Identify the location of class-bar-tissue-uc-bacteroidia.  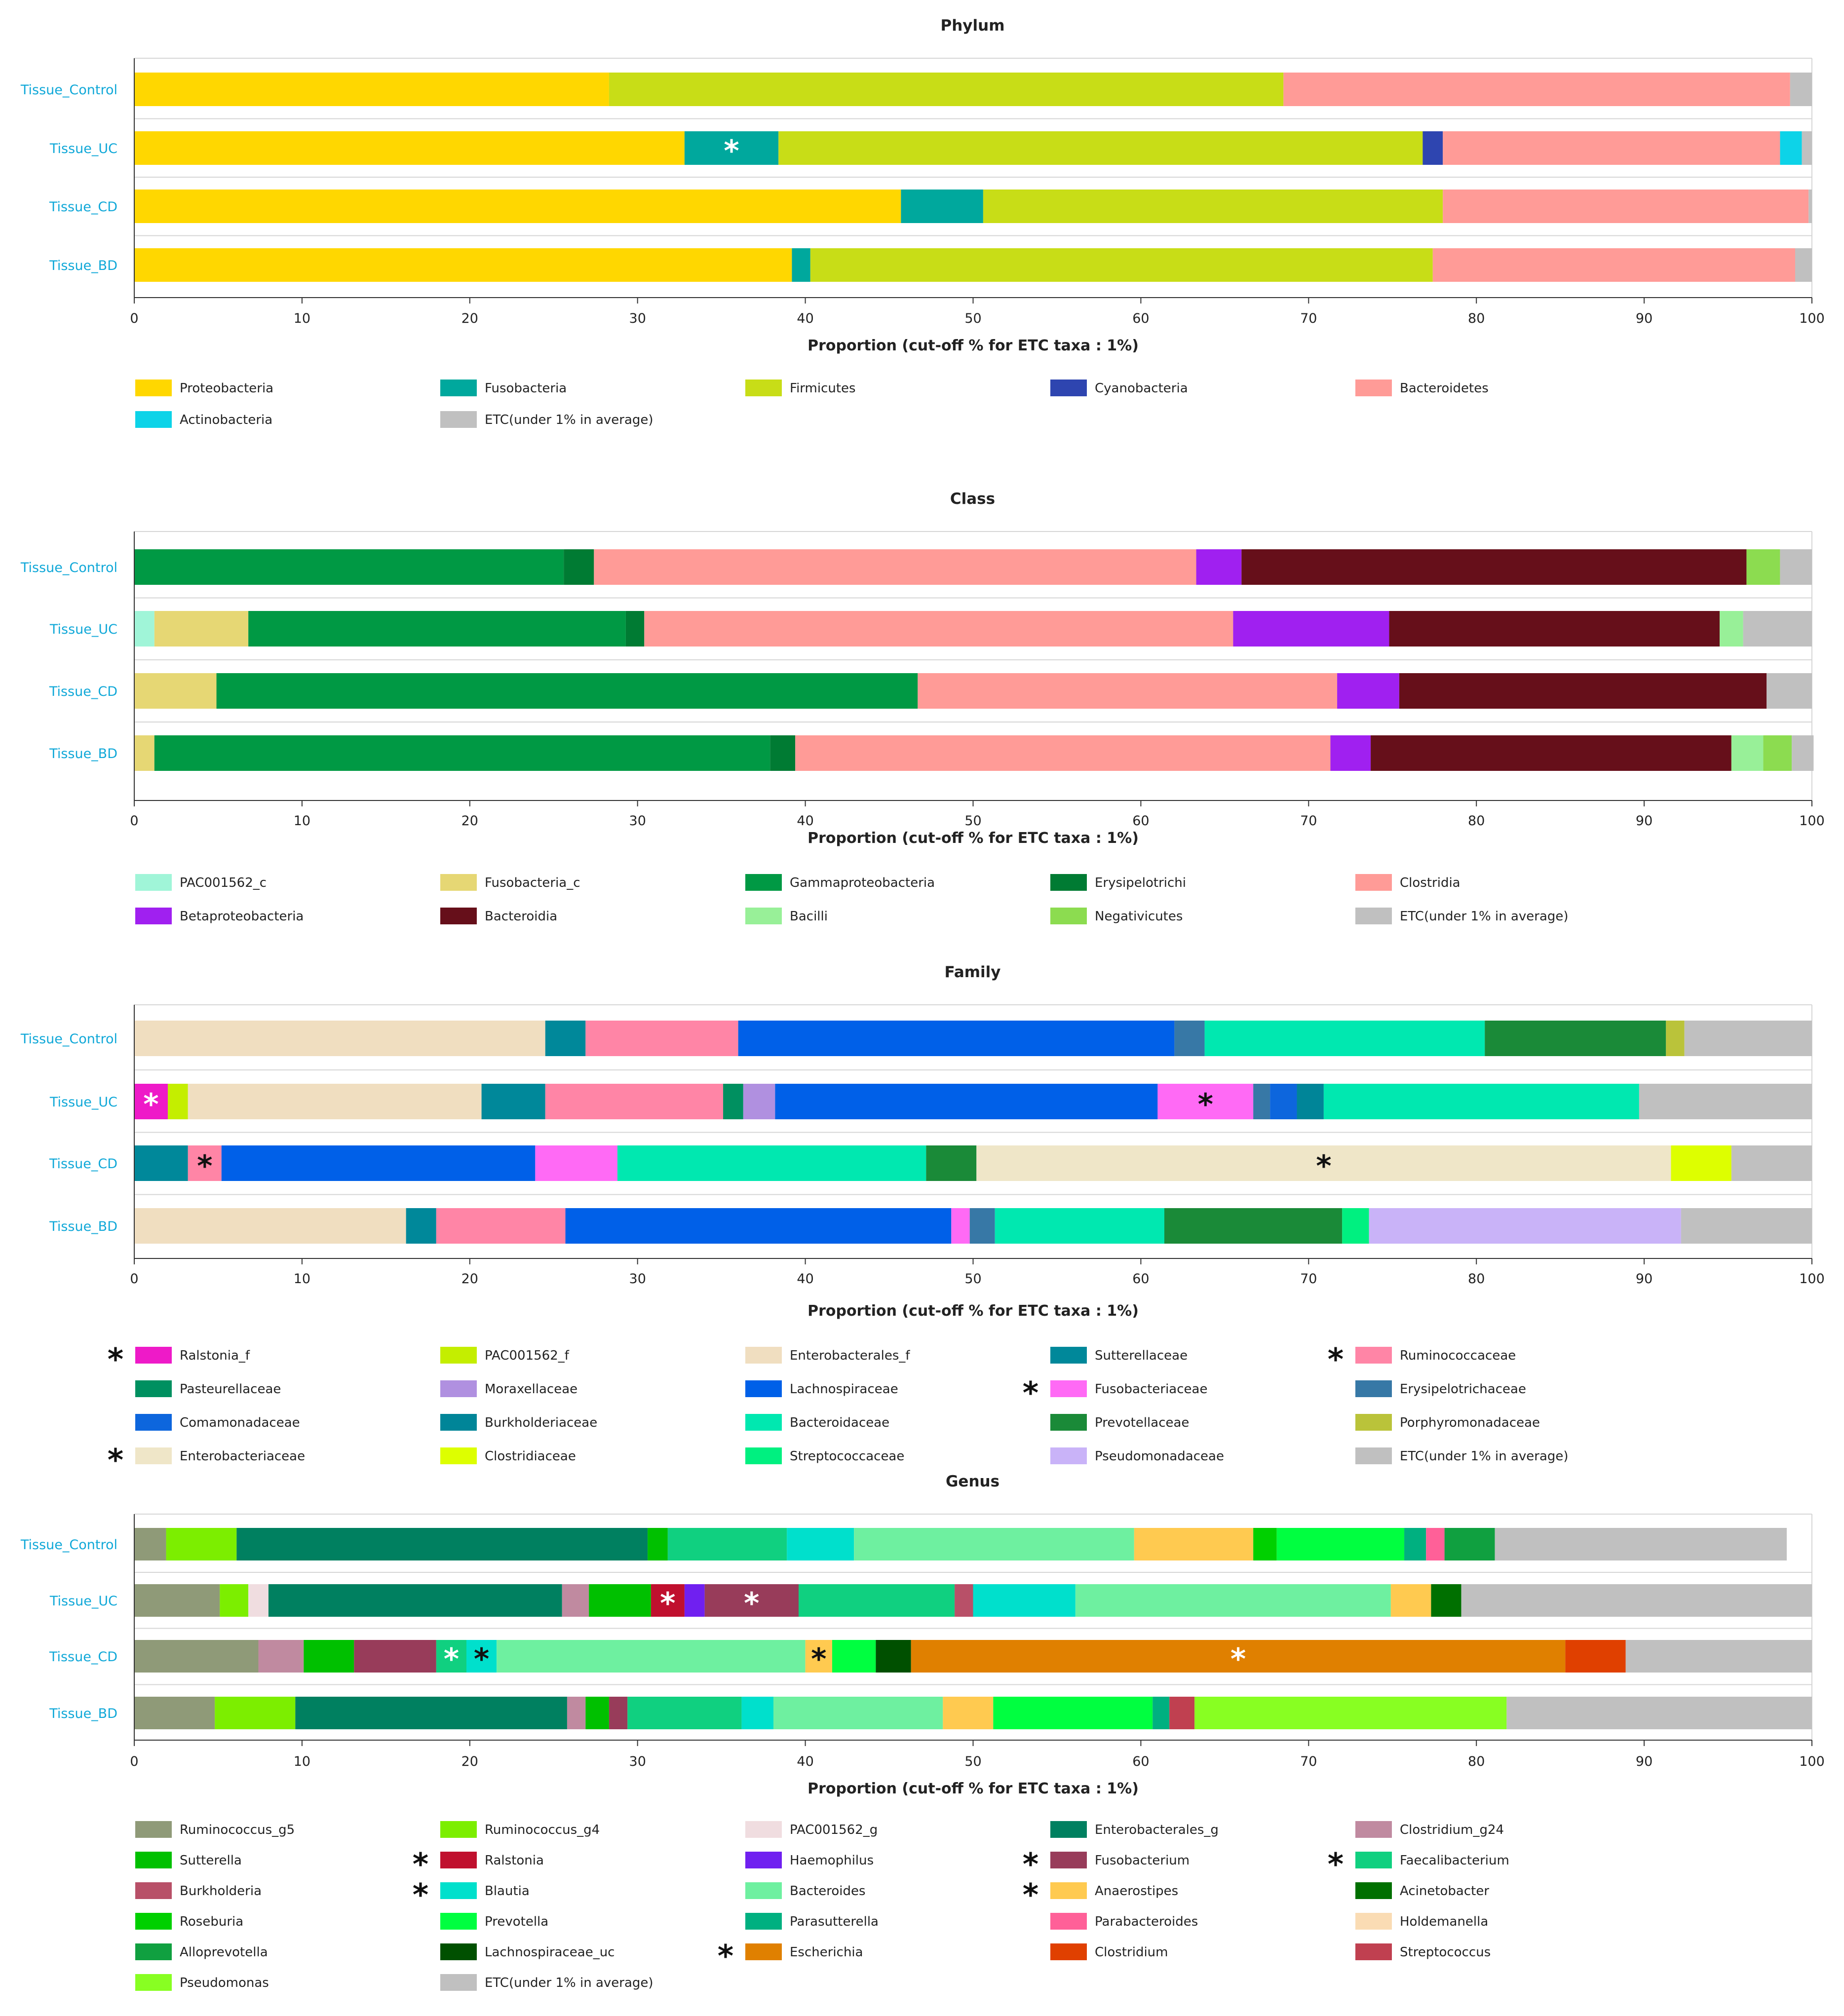
(1554, 629).